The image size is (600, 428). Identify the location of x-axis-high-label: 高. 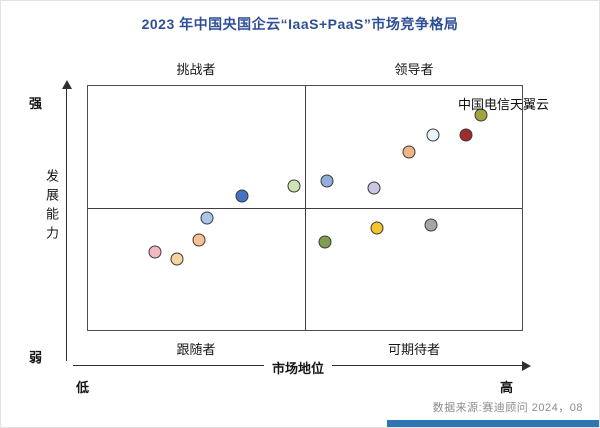
(507, 387).